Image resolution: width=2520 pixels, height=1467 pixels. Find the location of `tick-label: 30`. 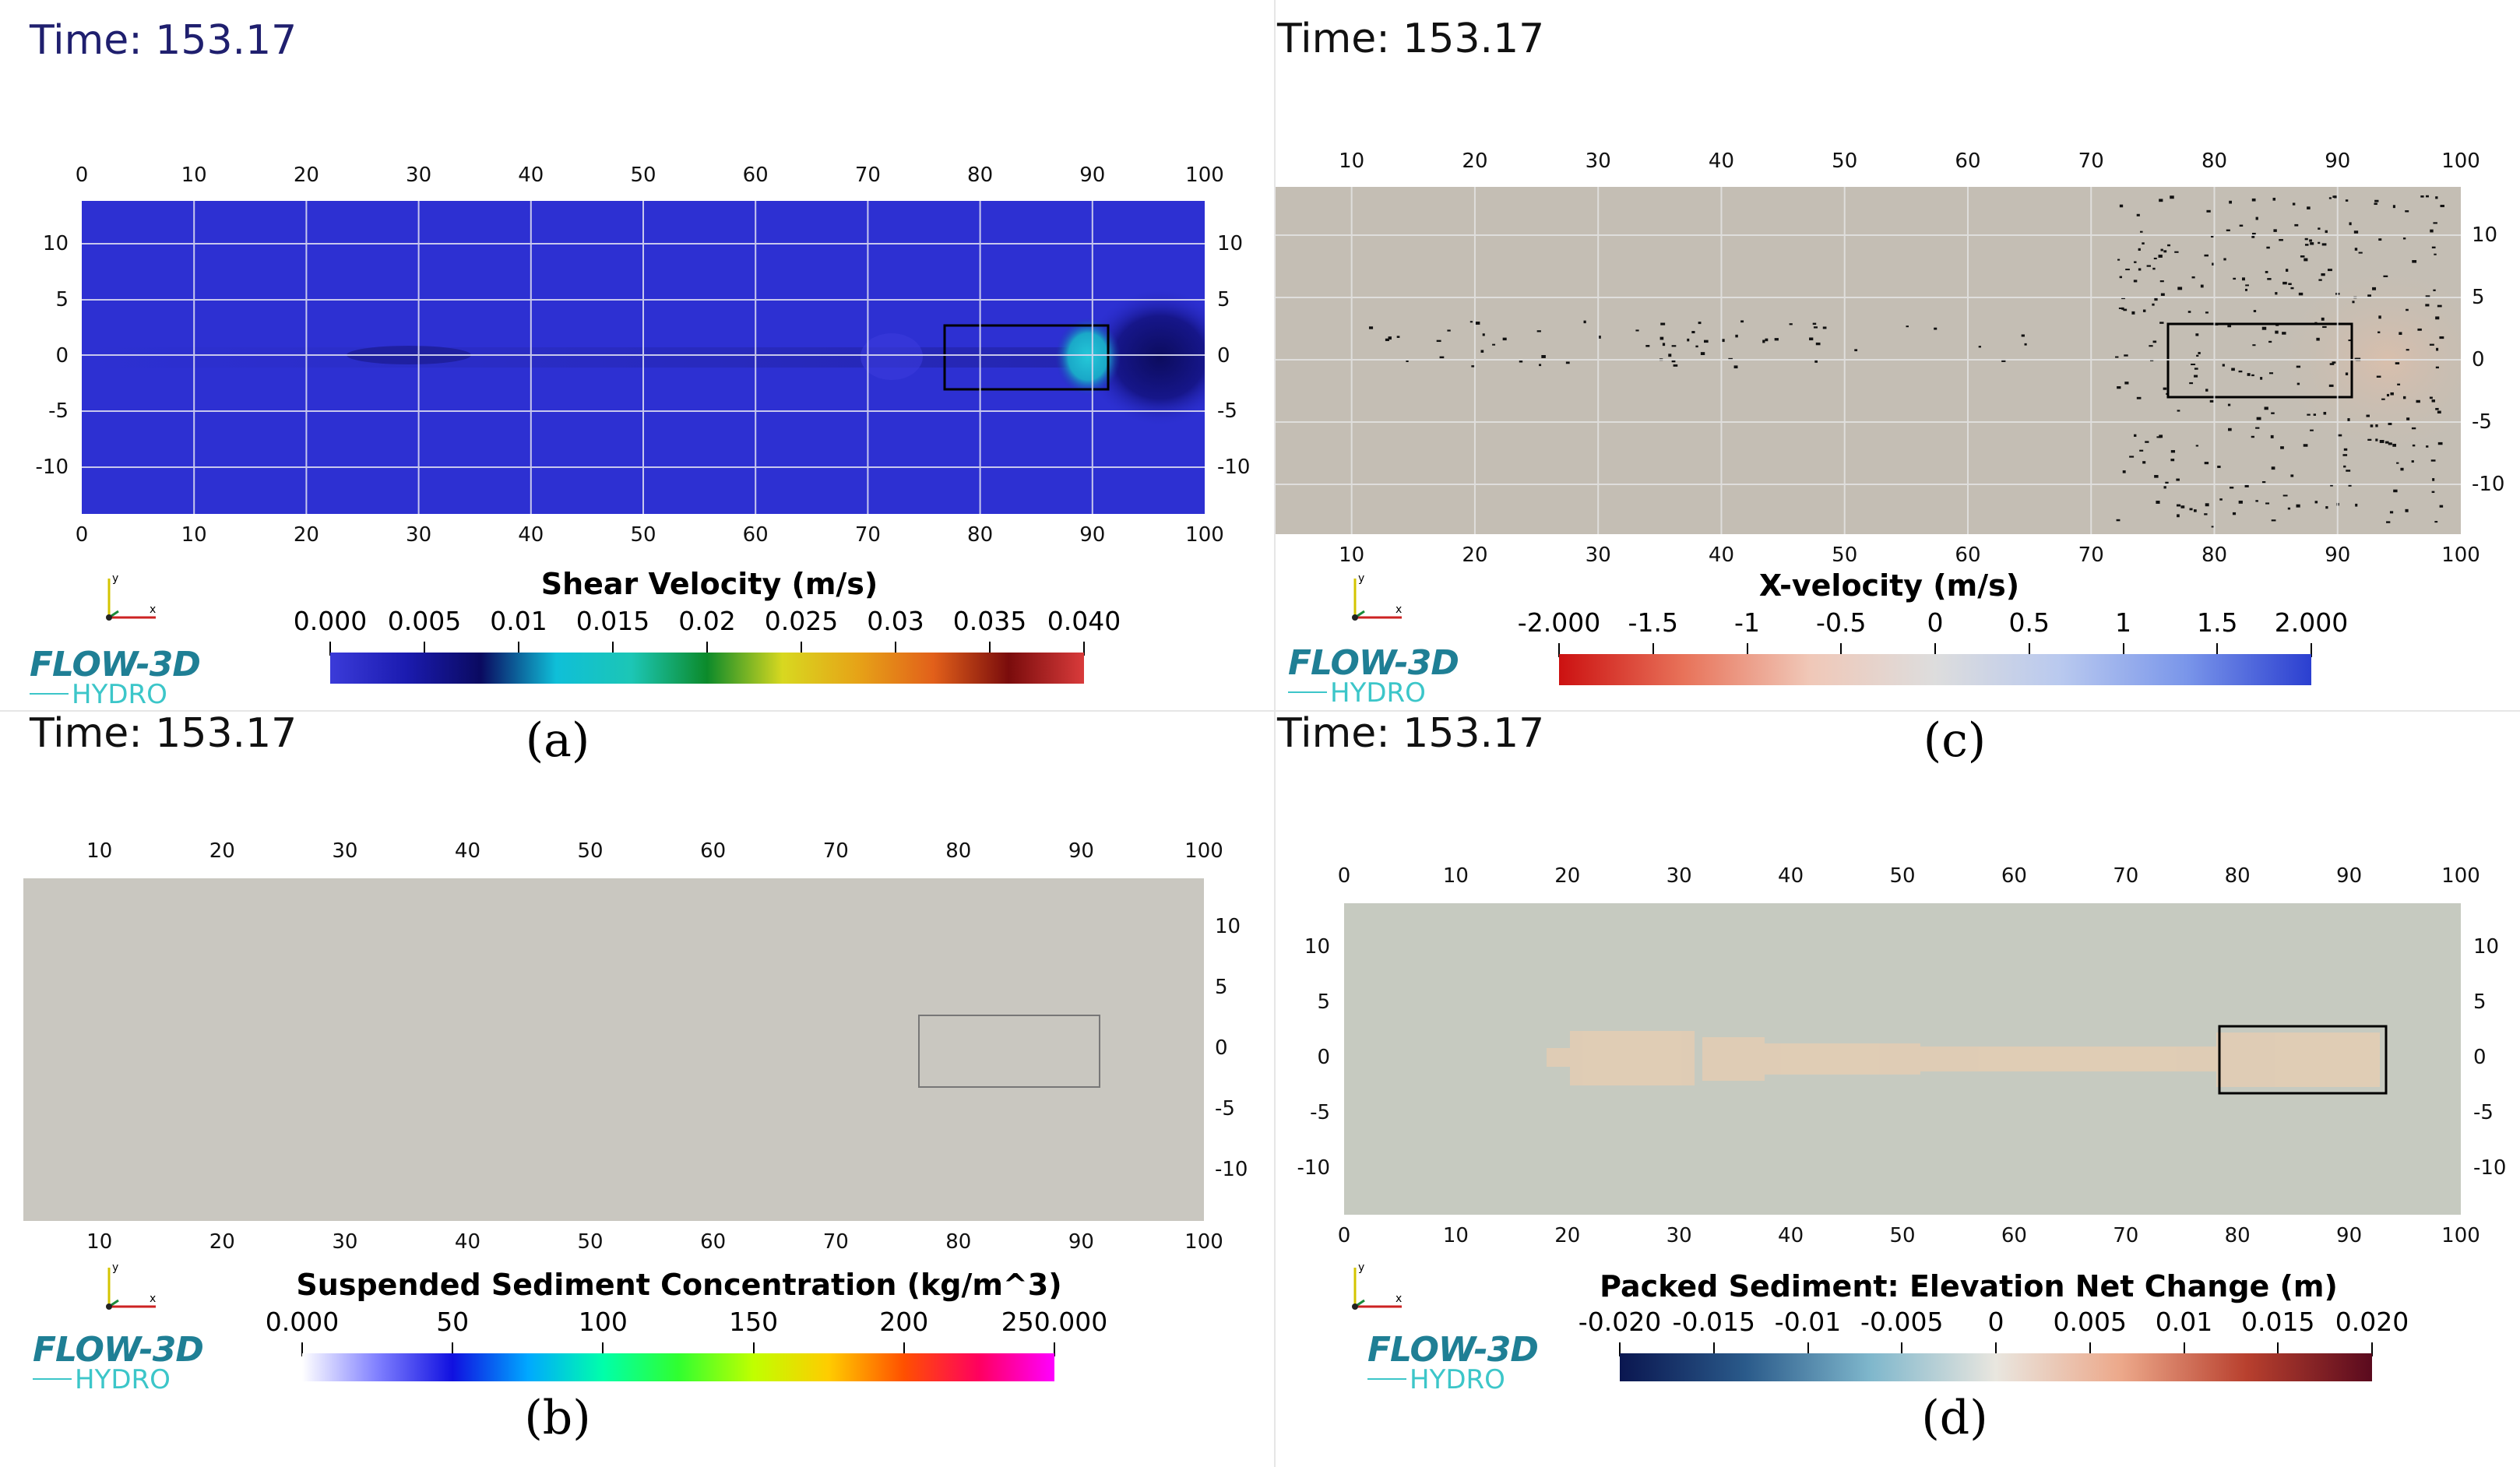

tick-label: 30 is located at coordinates (1679, 1235).